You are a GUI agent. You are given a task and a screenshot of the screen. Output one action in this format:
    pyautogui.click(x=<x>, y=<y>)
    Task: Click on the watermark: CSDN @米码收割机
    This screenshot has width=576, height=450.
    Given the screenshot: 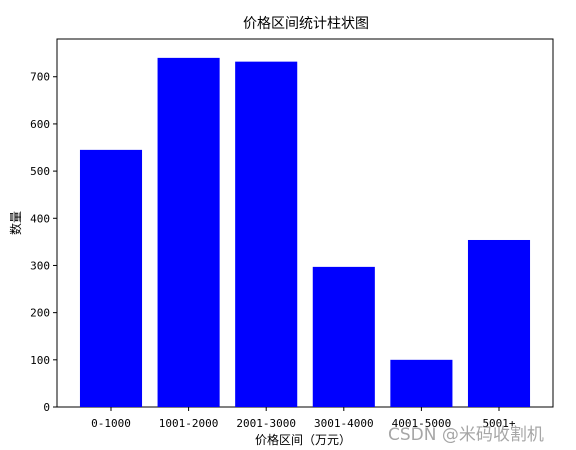 What is the action you would take?
    pyautogui.click(x=466, y=435)
    